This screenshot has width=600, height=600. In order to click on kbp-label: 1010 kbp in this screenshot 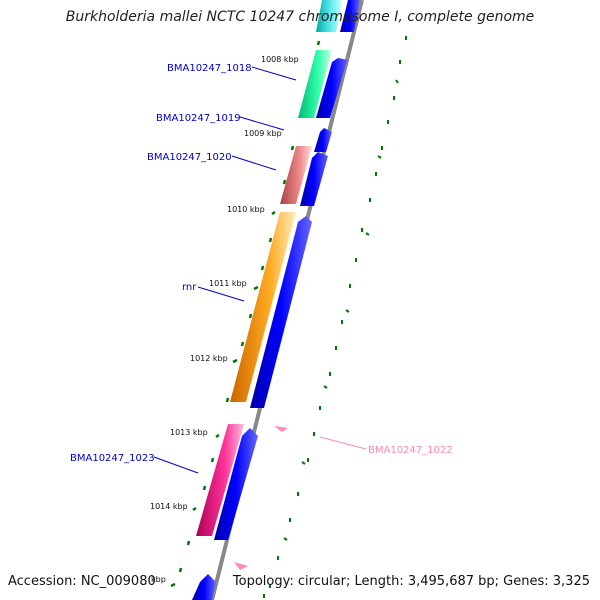, I will do `click(246, 209)`.